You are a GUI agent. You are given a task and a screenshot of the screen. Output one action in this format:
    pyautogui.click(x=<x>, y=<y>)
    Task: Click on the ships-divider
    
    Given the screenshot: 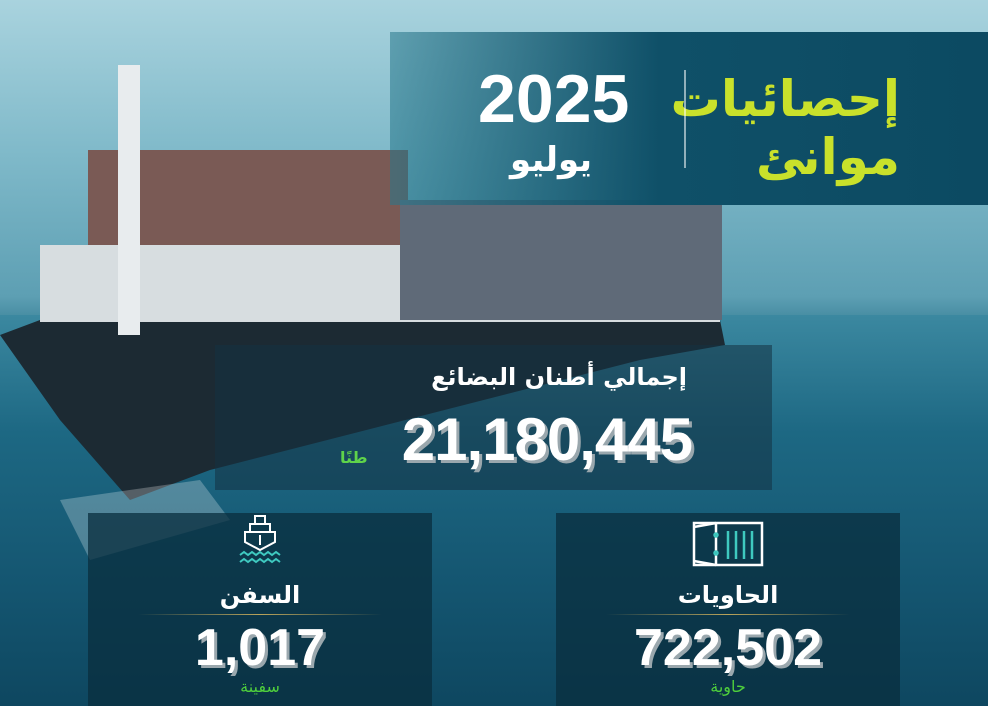 What is the action you would take?
    pyautogui.click(x=260, y=614)
    